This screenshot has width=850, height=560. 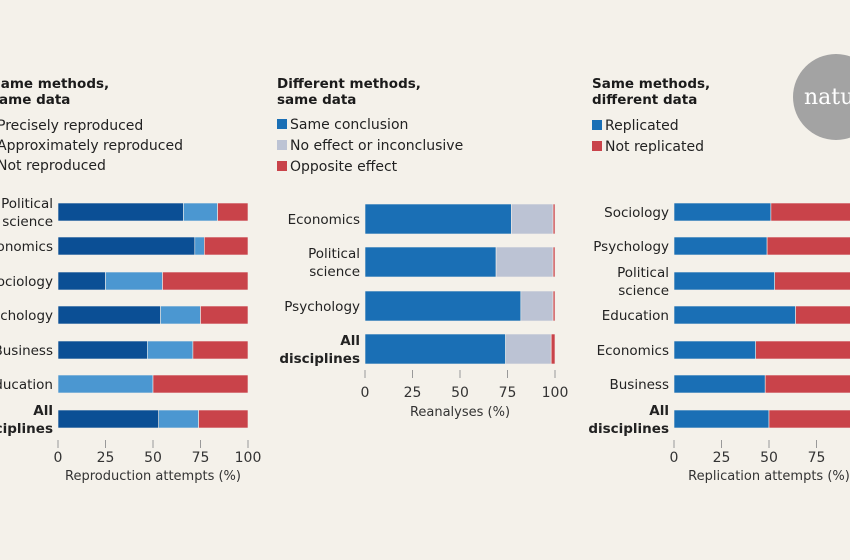 I want to click on x-tick-label: 100, so click(x=248, y=458).